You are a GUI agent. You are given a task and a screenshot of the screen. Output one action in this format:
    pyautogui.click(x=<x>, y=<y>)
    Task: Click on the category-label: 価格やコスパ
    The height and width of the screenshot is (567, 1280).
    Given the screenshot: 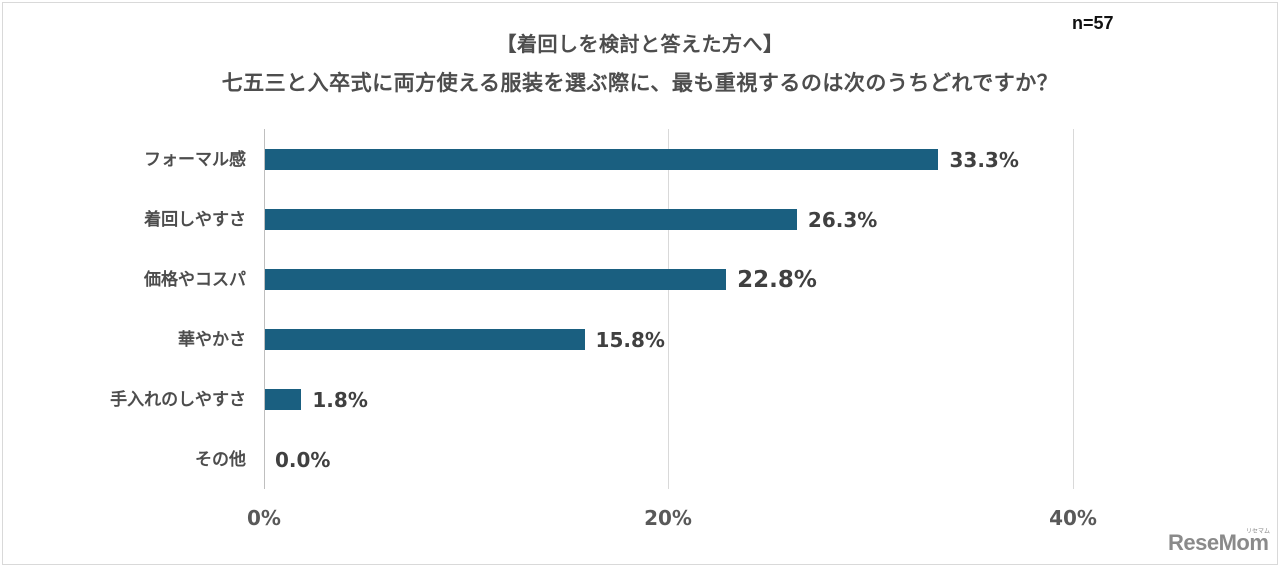 What is the action you would take?
    pyautogui.click(x=195, y=280)
    